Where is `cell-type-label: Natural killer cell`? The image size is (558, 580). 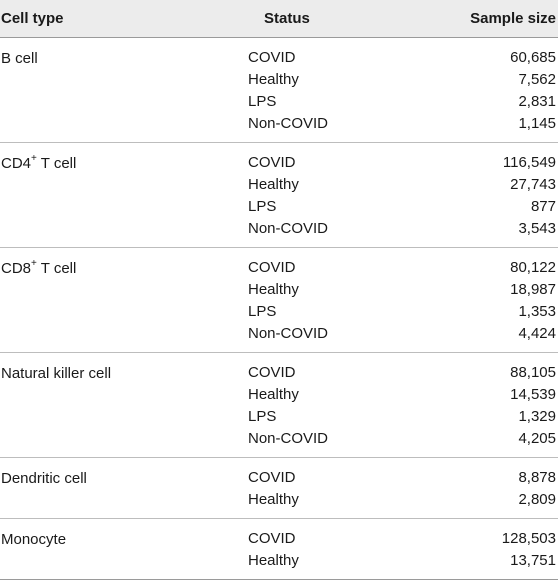
cell-type-label: Natural killer cell is located at coordinates (56, 374).